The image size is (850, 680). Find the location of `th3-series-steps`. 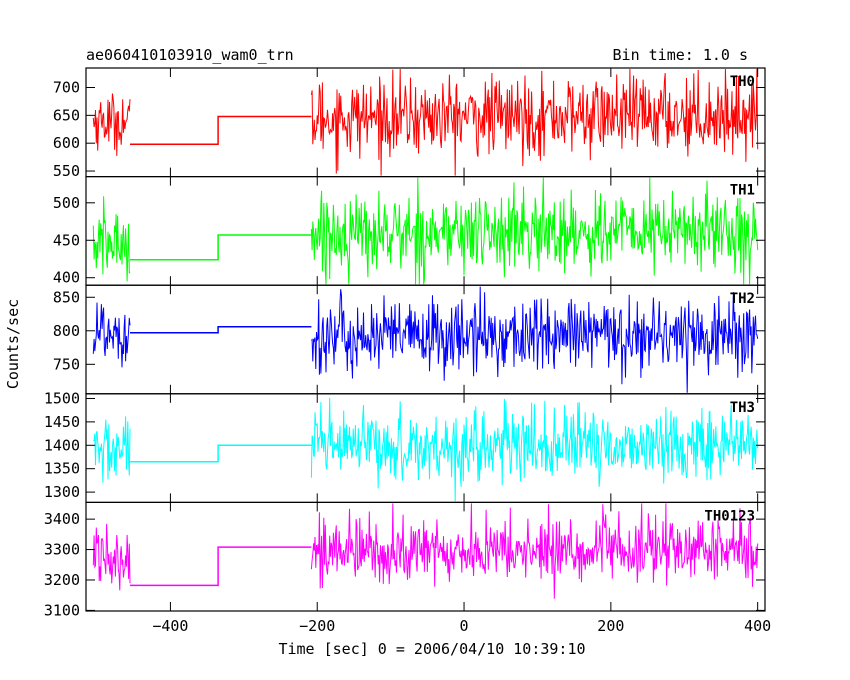

th3-series-steps is located at coordinates (221, 453).